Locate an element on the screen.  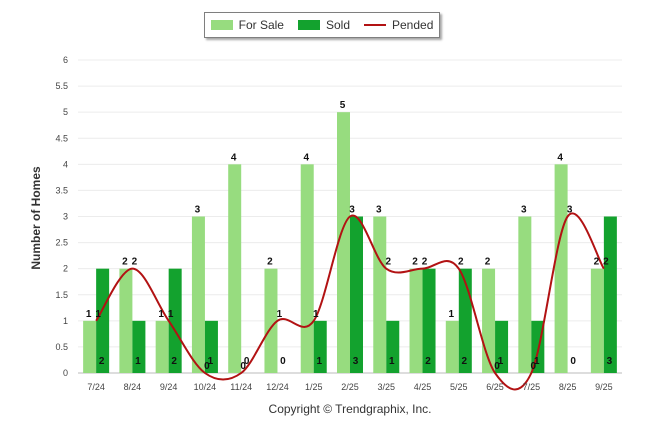
y-tick-label: 1.5 is located at coordinates (61, 295).